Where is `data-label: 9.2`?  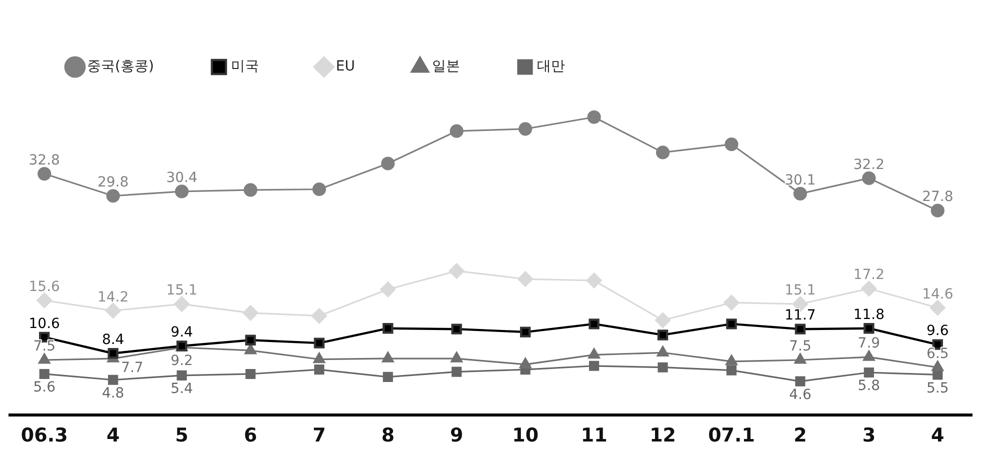
data-label: 9.2 is located at coordinates (181, 361).